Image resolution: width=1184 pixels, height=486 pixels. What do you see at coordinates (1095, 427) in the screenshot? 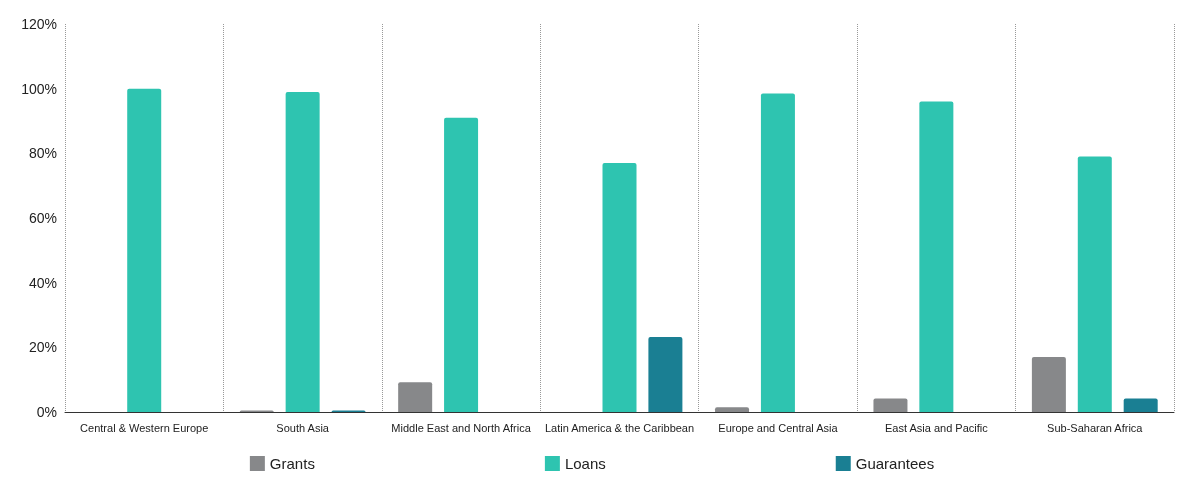
I see `x-tick-label: Sub-Saharan Africa` at bounding box center [1095, 427].